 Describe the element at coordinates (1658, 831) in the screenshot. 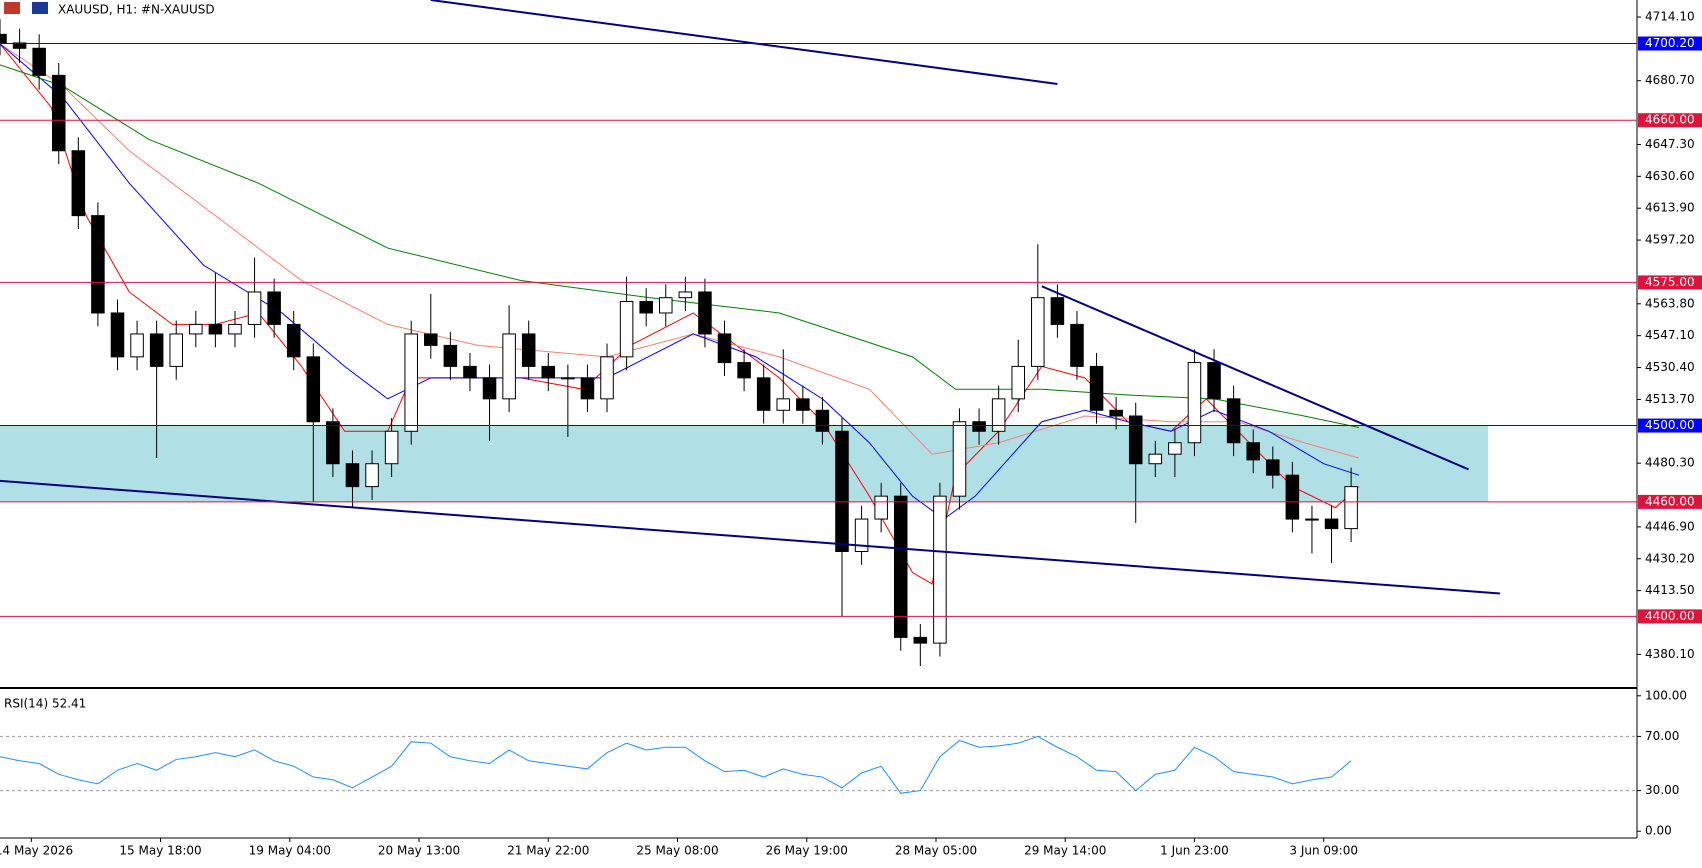

I see `rsi-tick-label: 0.00` at that location.